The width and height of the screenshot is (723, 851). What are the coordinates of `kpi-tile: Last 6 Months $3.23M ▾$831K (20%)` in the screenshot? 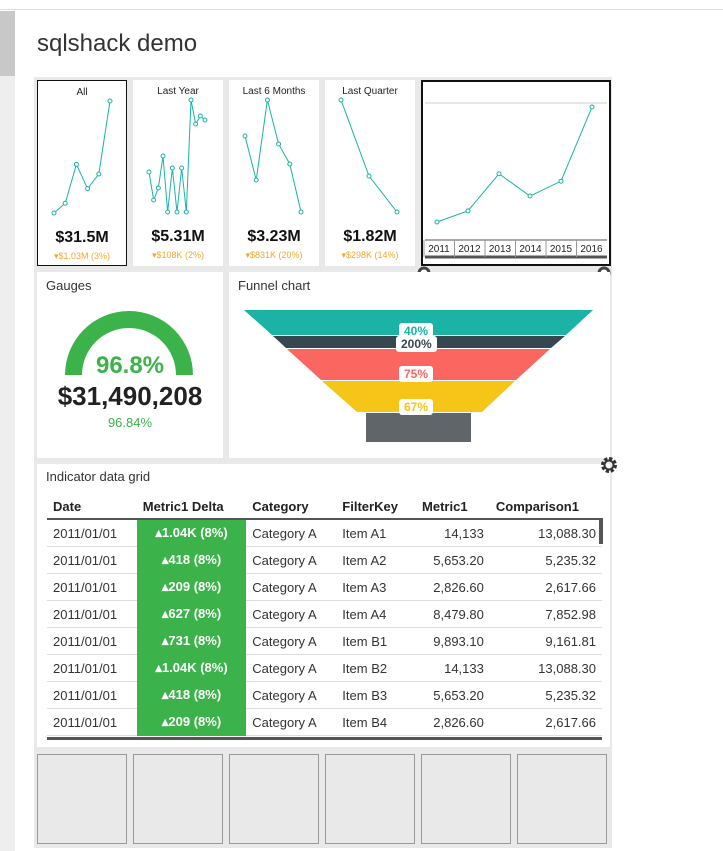 It's located at (274, 173).